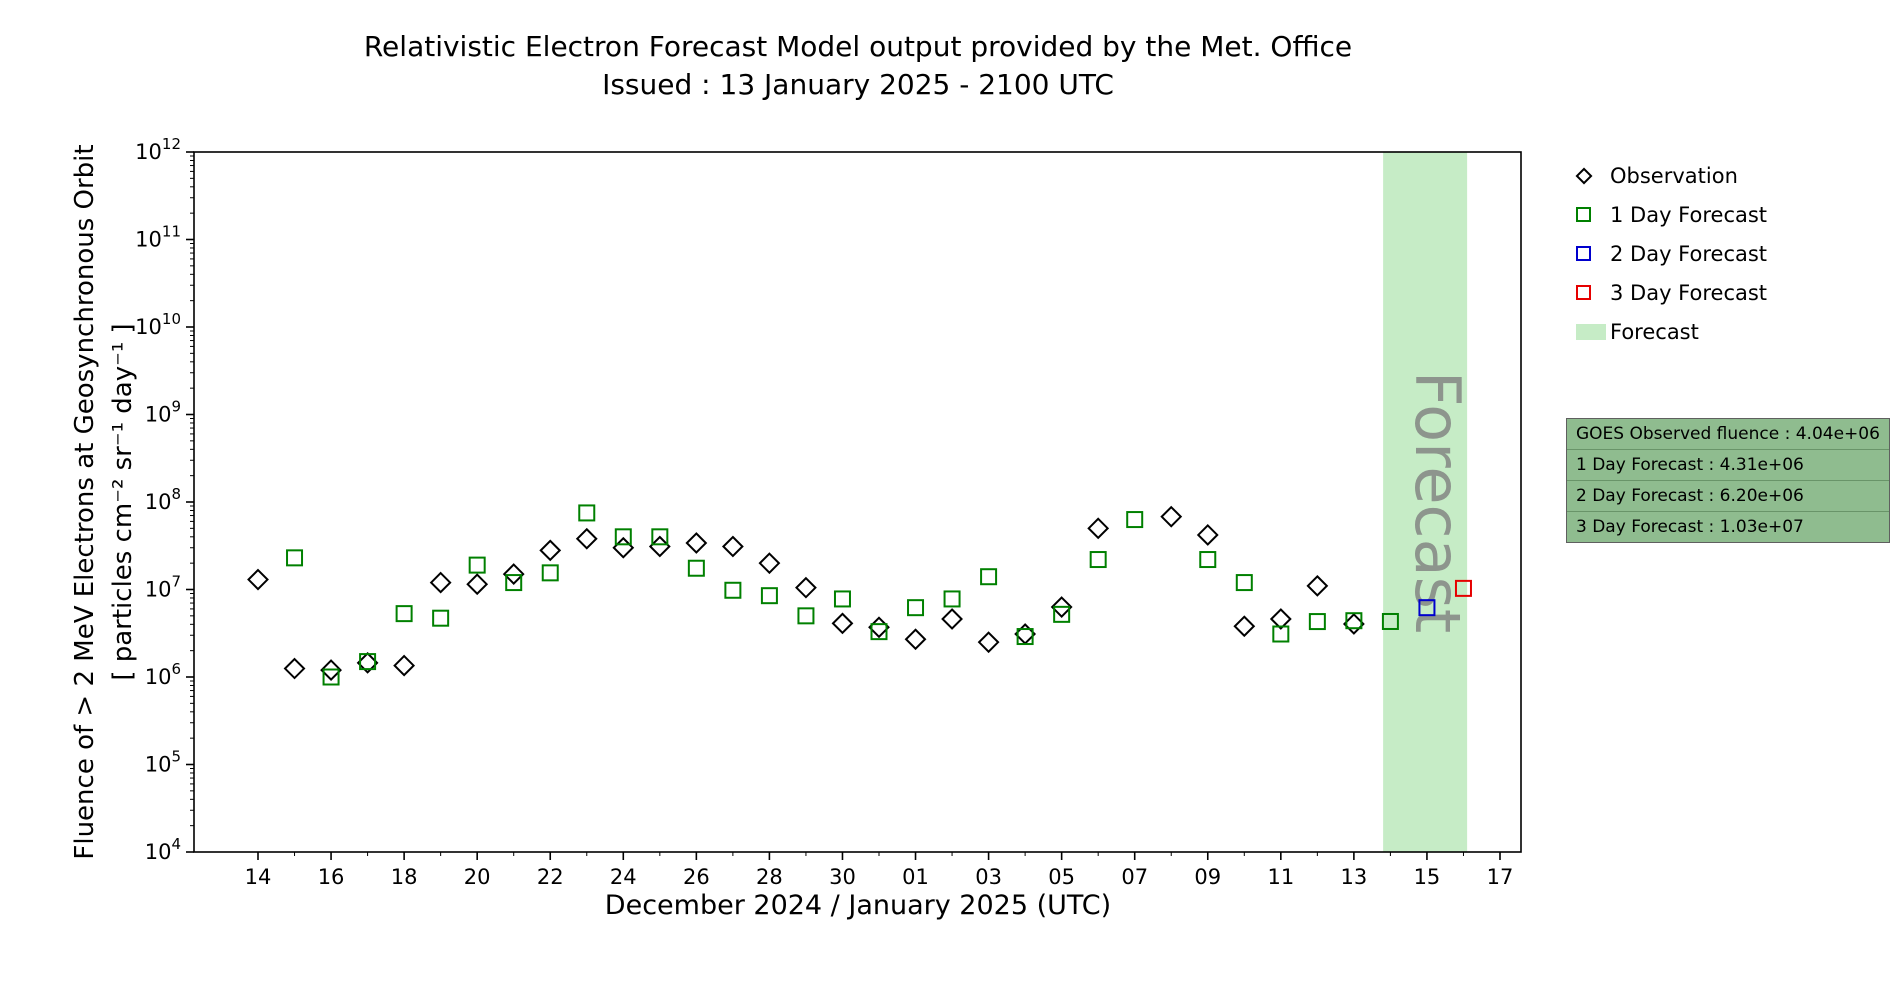 This screenshot has width=1900, height=1000. Describe the element at coordinates (163, 587) in the screenshot. I see `y-tick-label: 10⁷` at that location.